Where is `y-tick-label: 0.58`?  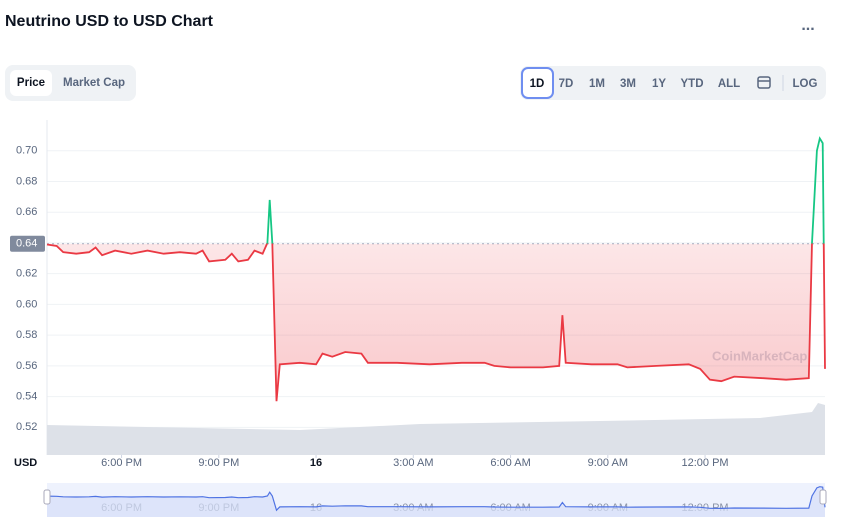 y-tick-label: 0.58 is located at coordinates (26, 335).